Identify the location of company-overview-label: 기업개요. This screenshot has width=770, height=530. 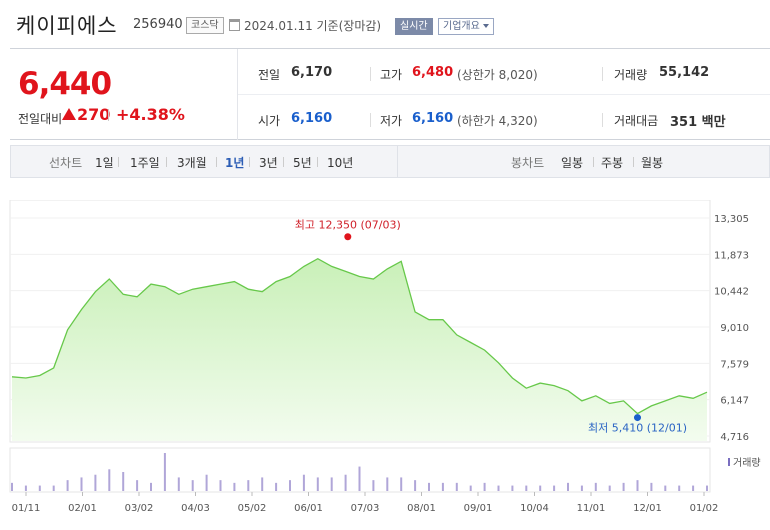
(461, 26).